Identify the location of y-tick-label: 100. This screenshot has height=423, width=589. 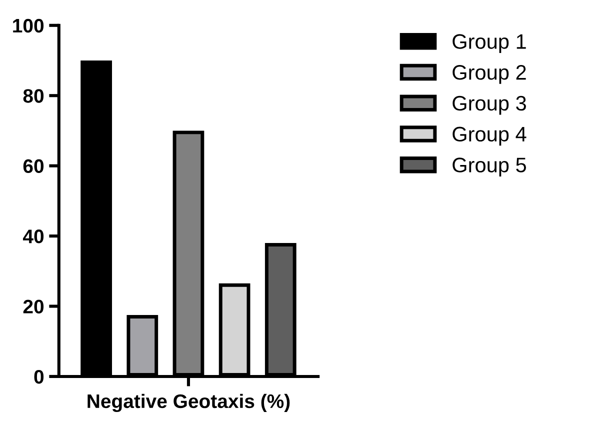
(28, 25).